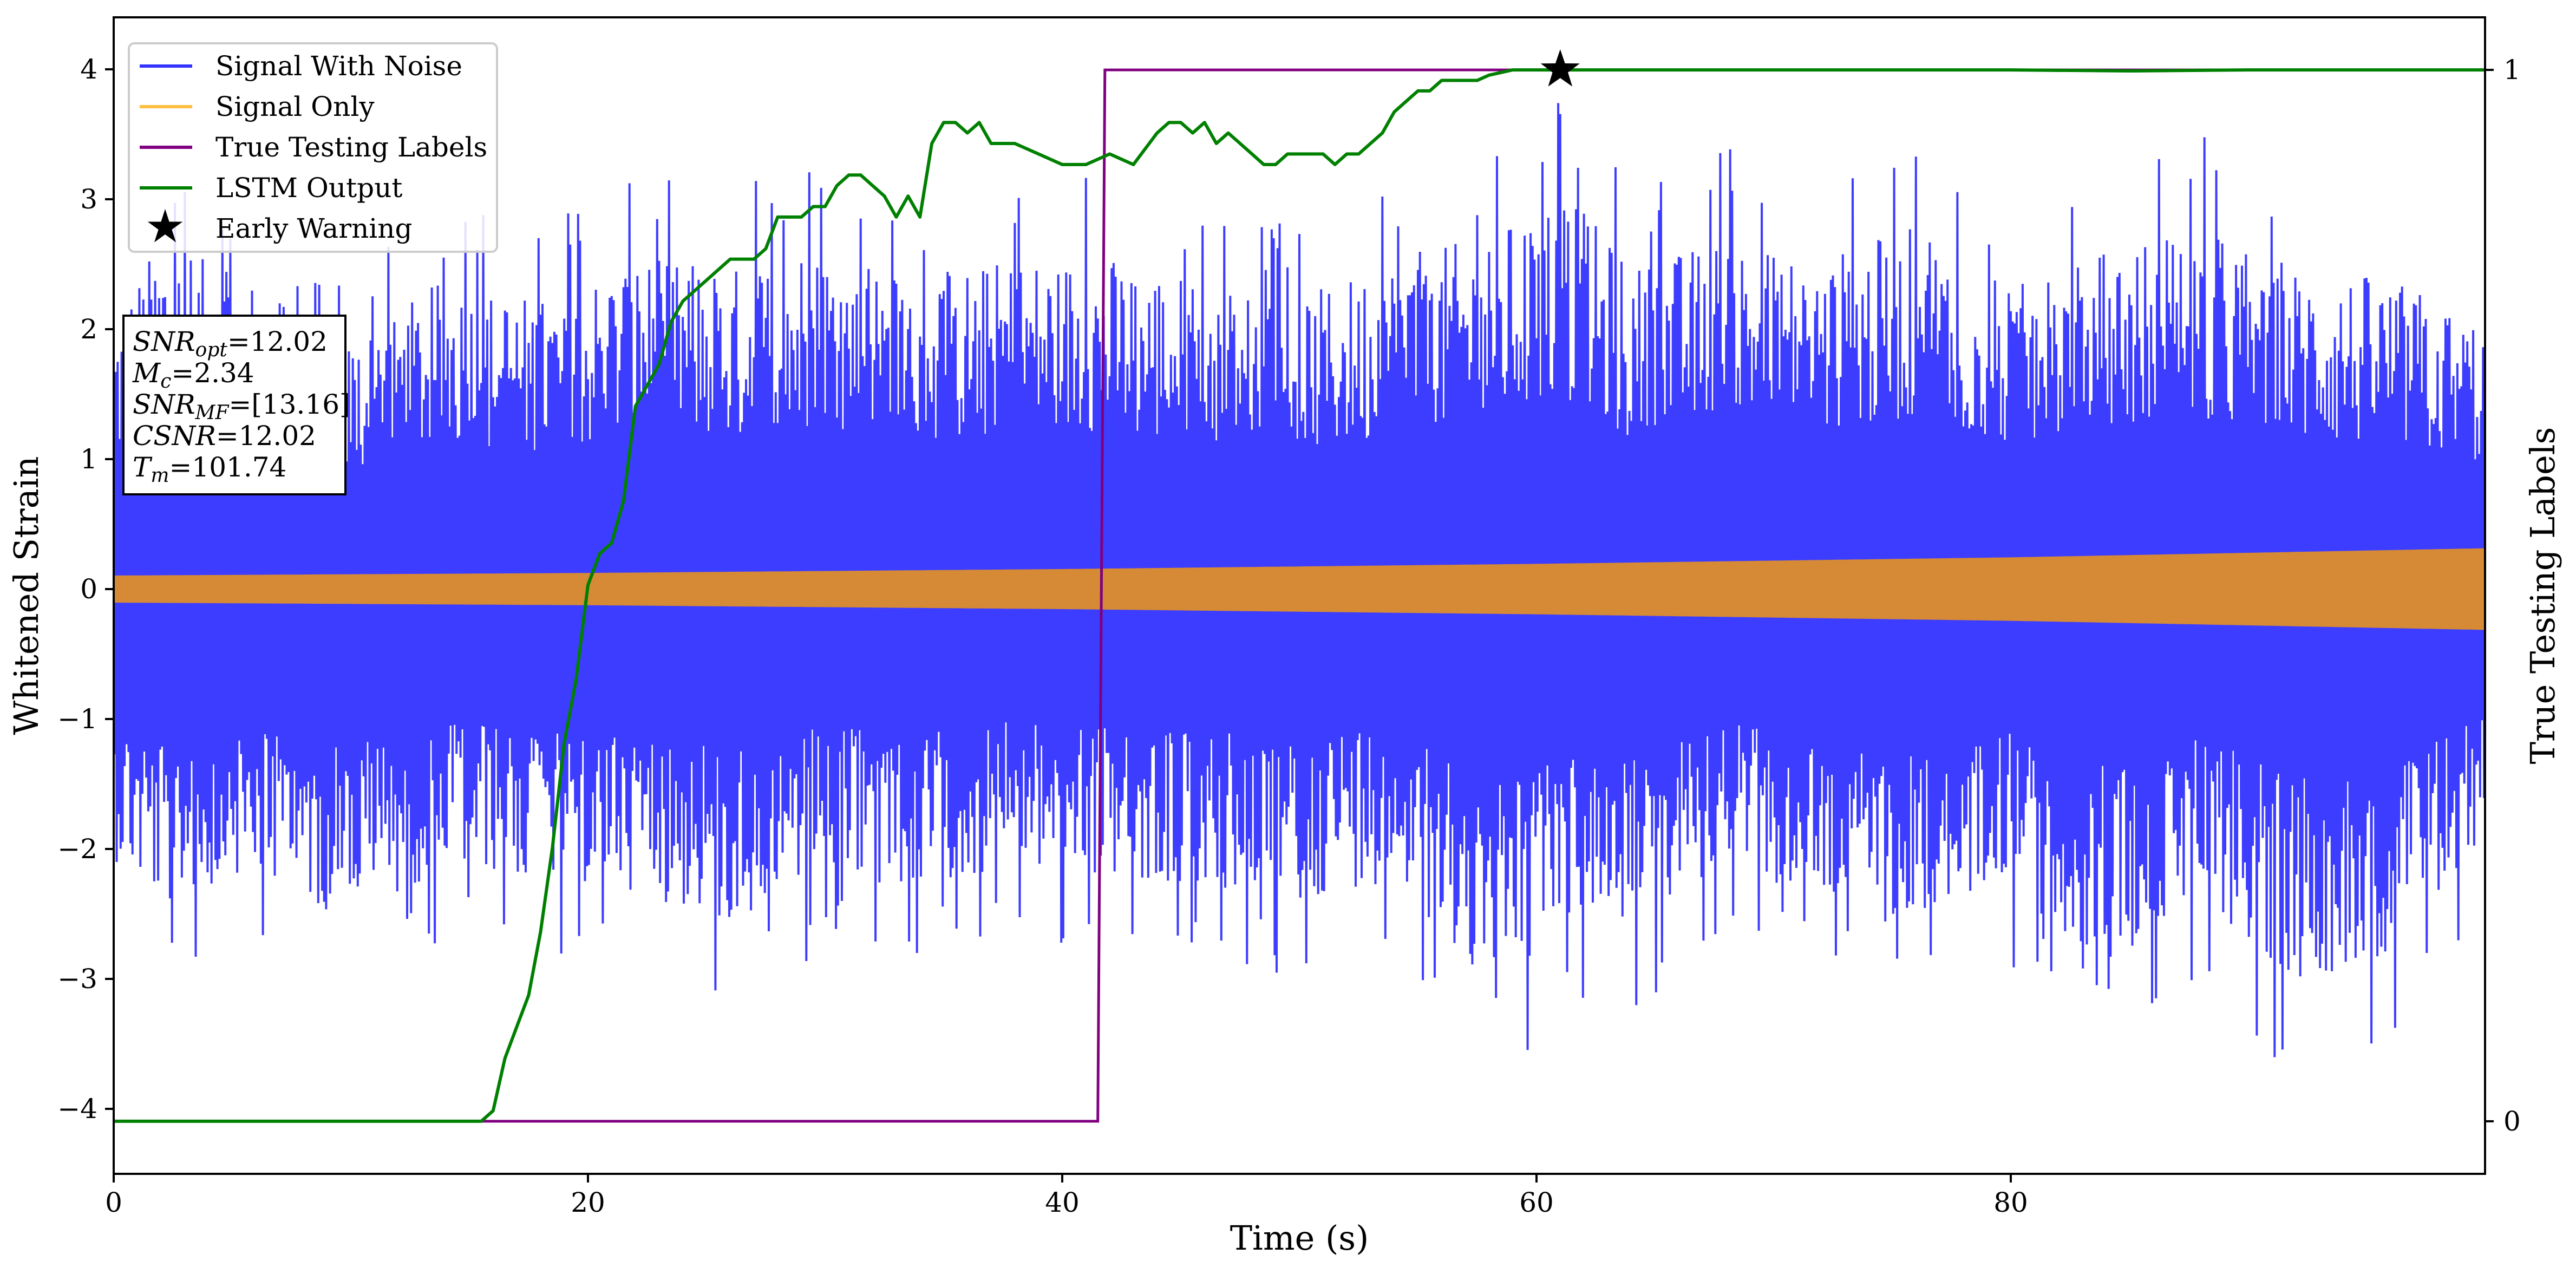 The width and height of the screenshot is (2576, 1274). What do you see at coordinates (77, 849) in the screenshot?
I see `y-left-tick-label: −2` at bounding box center [77, 849].